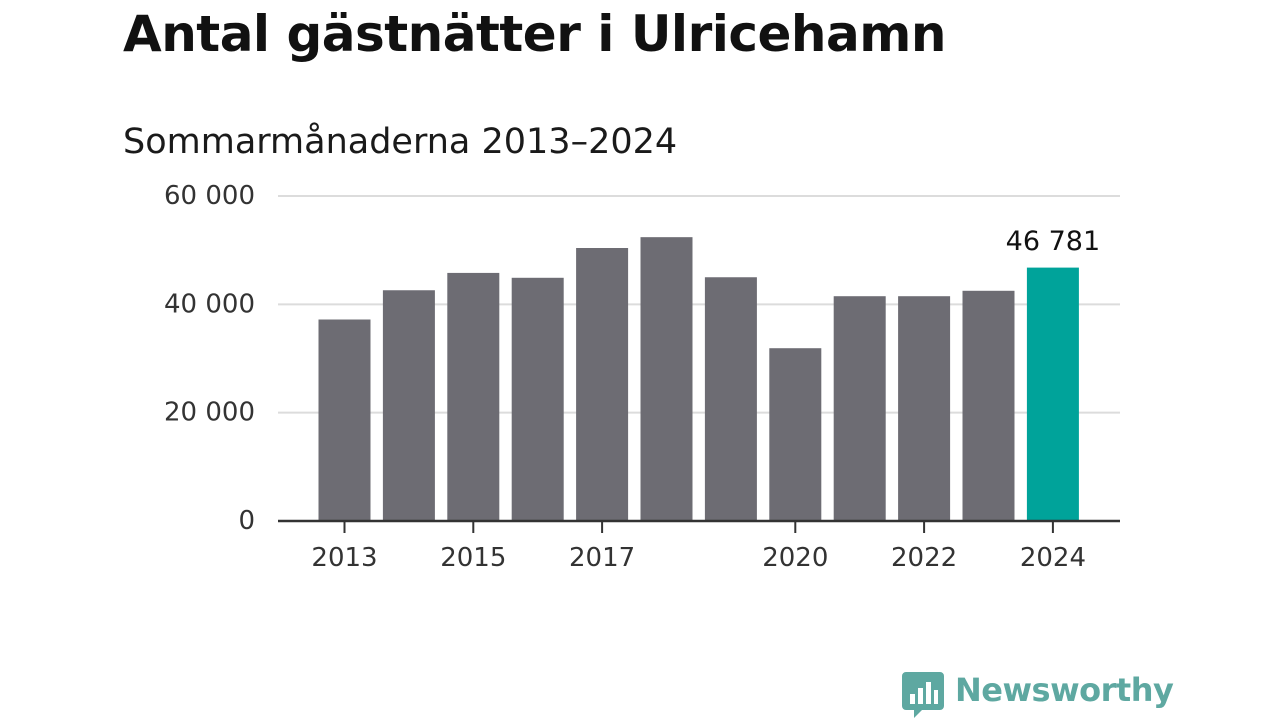  What do you see at coordinates (1053, 241) in the screenshot?
I see `data-label: 46 781` at bounding box center [1053, 241].